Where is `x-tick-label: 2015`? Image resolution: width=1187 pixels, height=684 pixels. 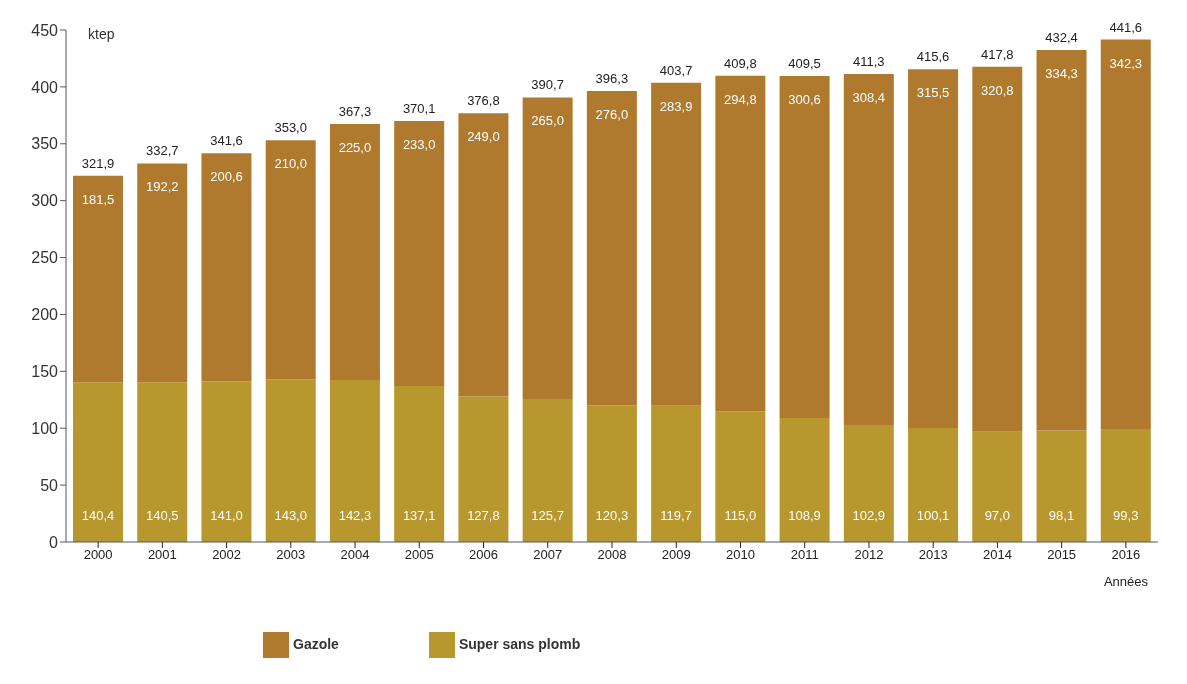 x-tick-label: 2015 is located at coordinates (1062, 555).